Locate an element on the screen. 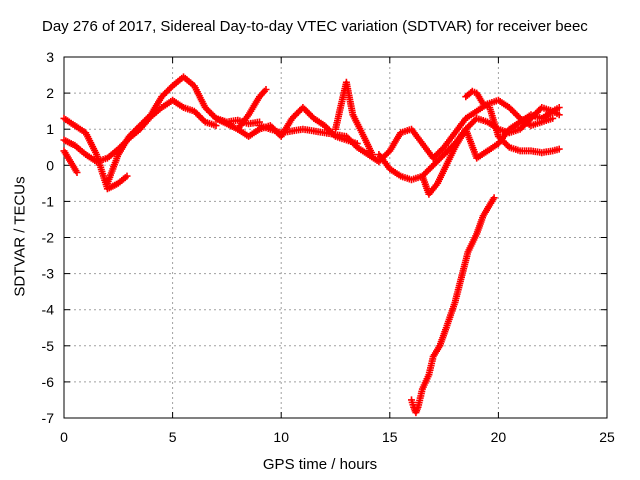 The width and height of the screenshot is (640, 480). x-tick-label: 15 is located at coordinates (390, 437).